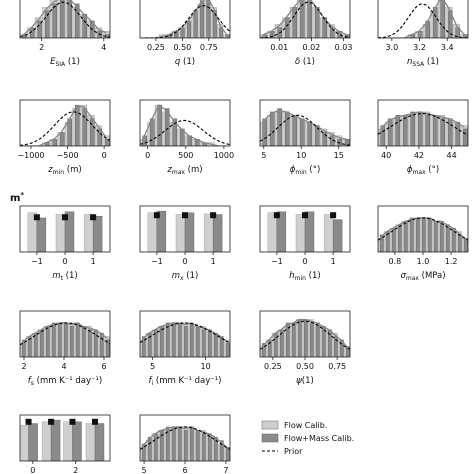 The image size is (474, 474). I want to click on x-axis-label: mx (1), so click(185, 276).